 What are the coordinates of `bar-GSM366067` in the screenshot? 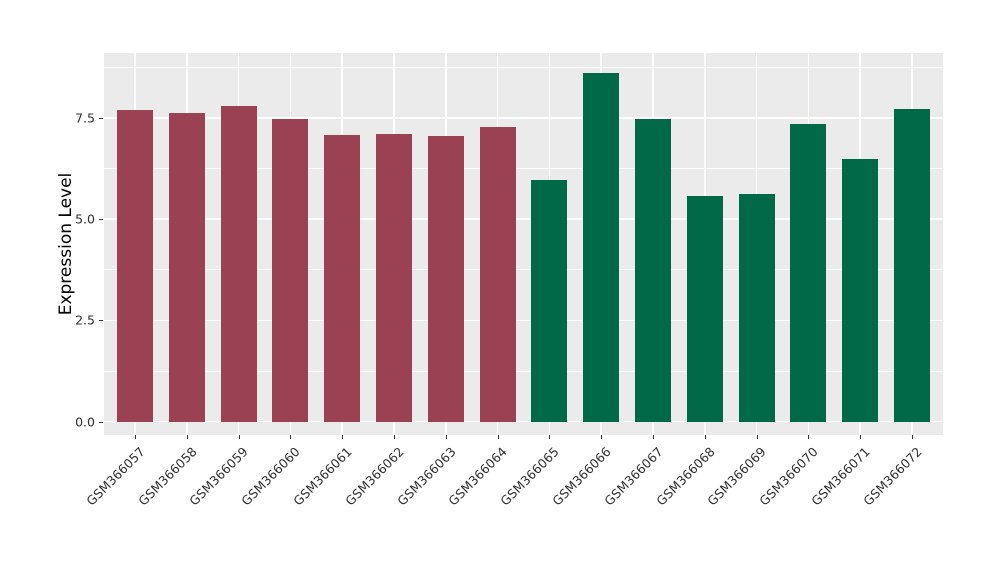 It's located at (653, 270).